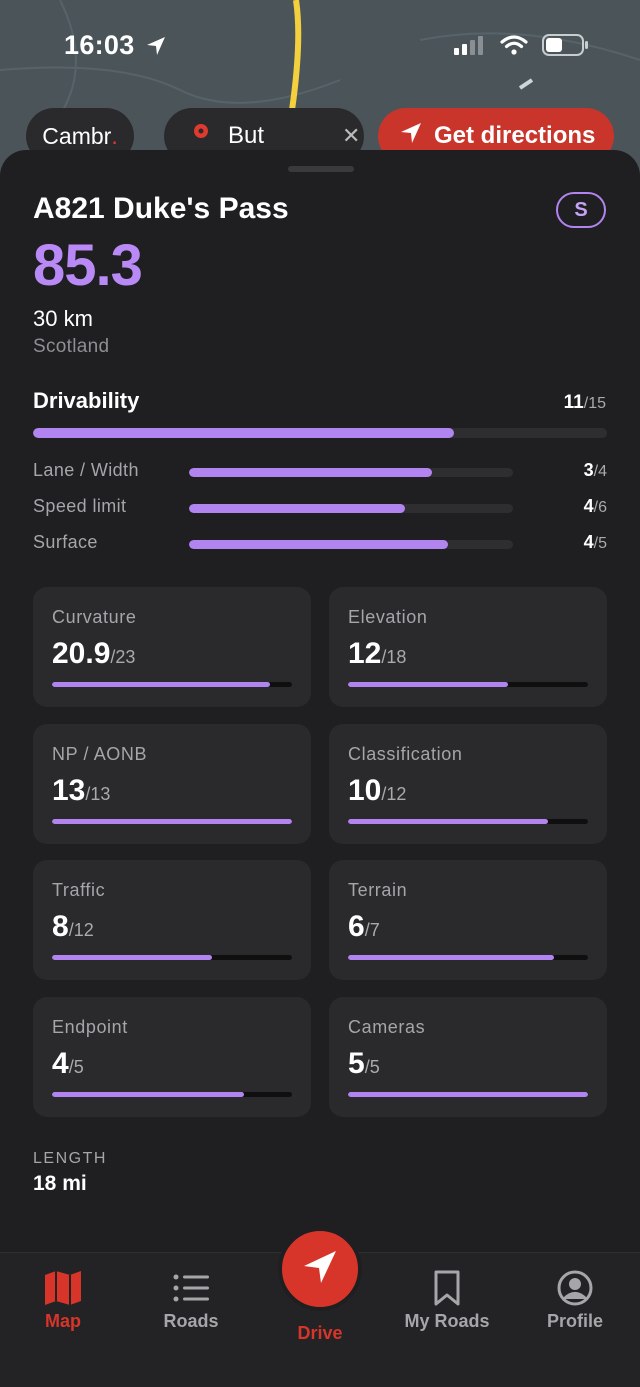 The height and width of the screenshot is (1387, 640). What do you see at coordinates (63, 318) in the screenshot?
I see `road-distance: 30 km` at bounding box center [63, 318].